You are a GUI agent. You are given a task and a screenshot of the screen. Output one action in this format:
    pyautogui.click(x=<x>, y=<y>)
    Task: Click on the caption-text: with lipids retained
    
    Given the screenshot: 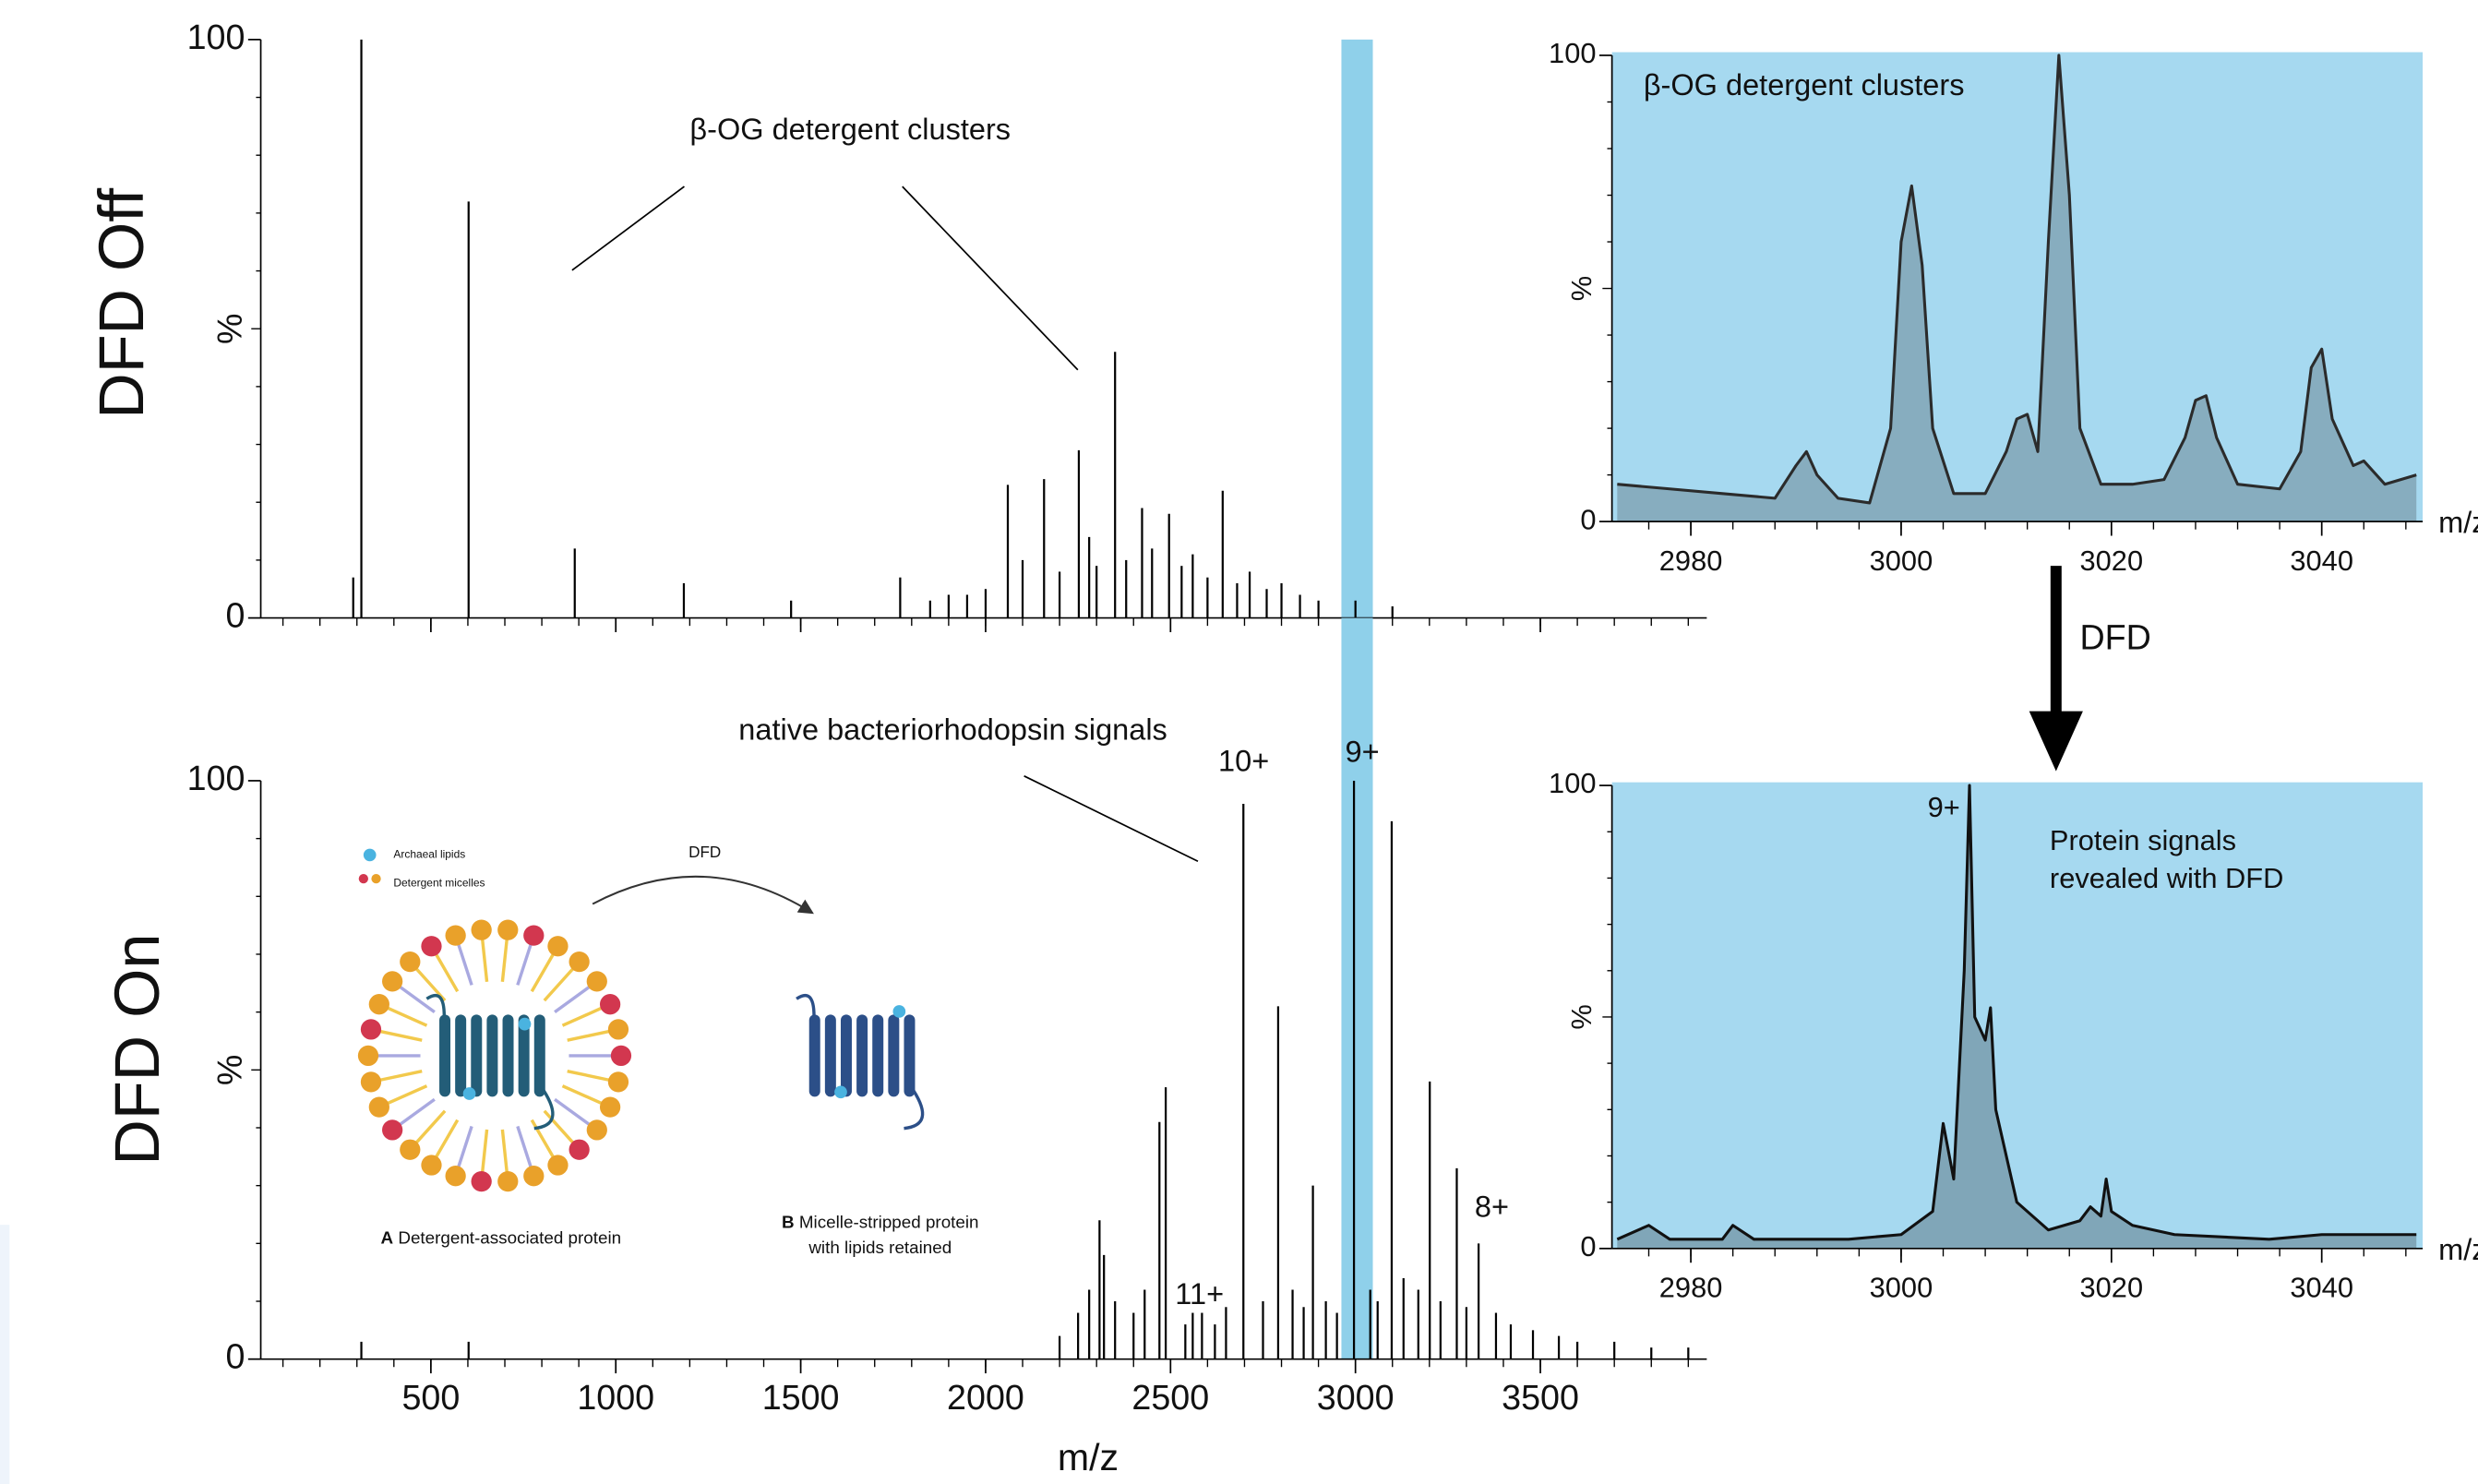 What is the action you would take?
    pyautogui.click(x=880, y=1247)
    